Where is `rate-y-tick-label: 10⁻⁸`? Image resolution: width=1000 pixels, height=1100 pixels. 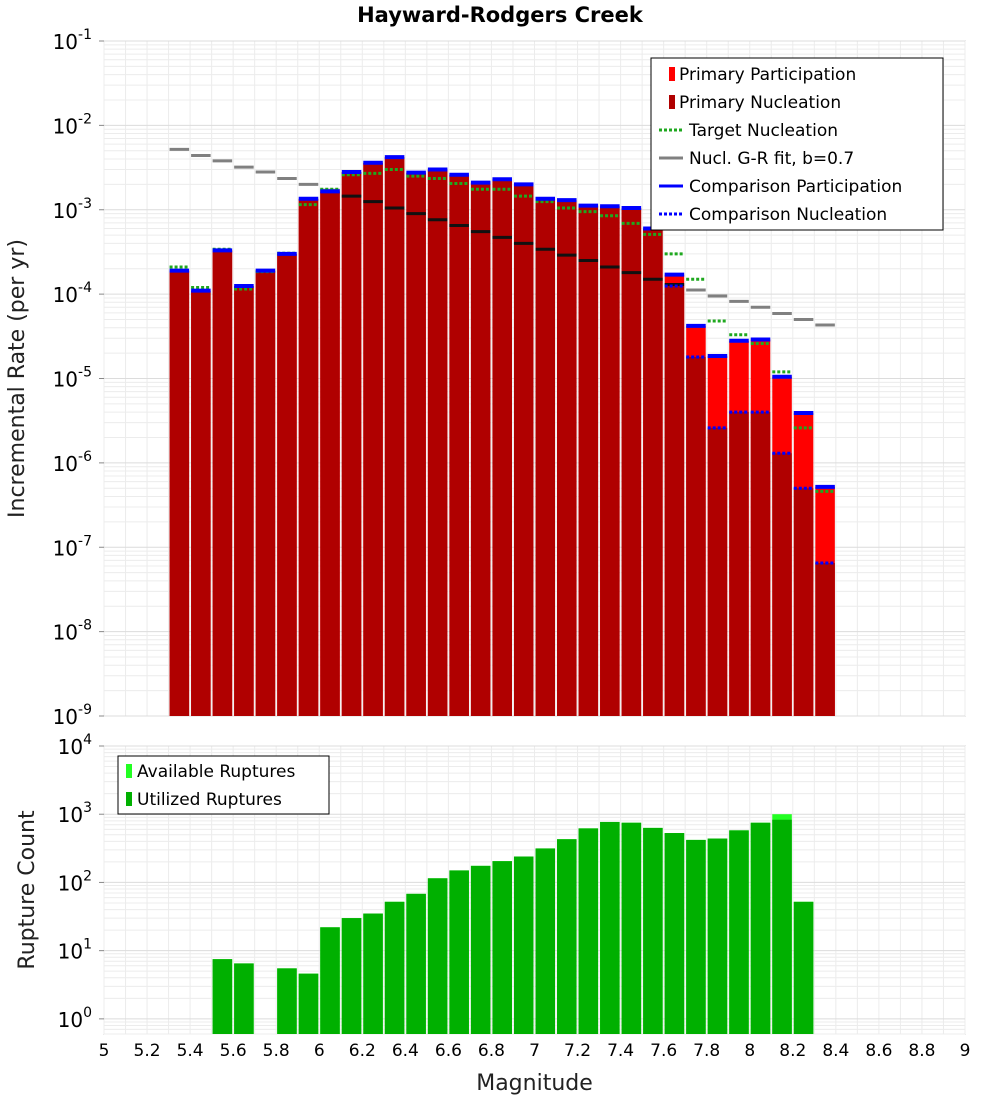 rate-y-tick-label: 10⁻⁸ is located at coordinates (72, 631).